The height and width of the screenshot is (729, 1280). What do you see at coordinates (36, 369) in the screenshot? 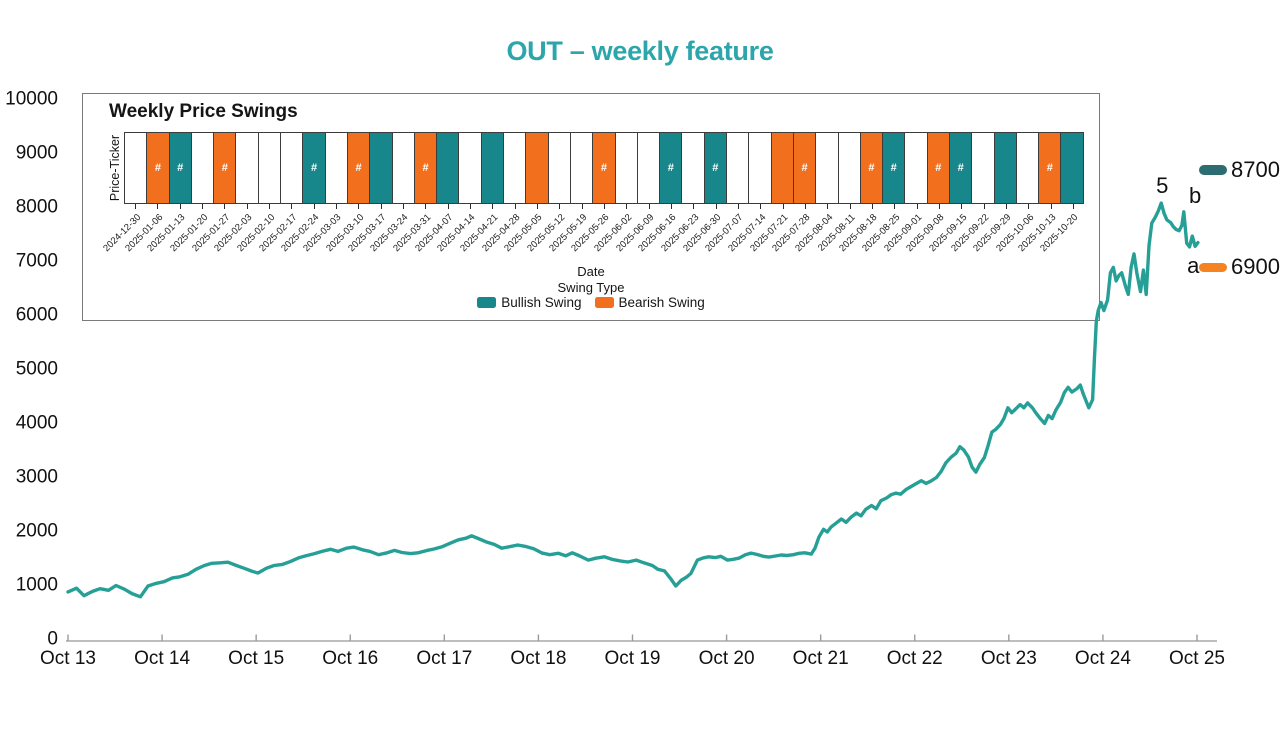
I see `y-tick-label: 5000` at bounding box center [36, 369].